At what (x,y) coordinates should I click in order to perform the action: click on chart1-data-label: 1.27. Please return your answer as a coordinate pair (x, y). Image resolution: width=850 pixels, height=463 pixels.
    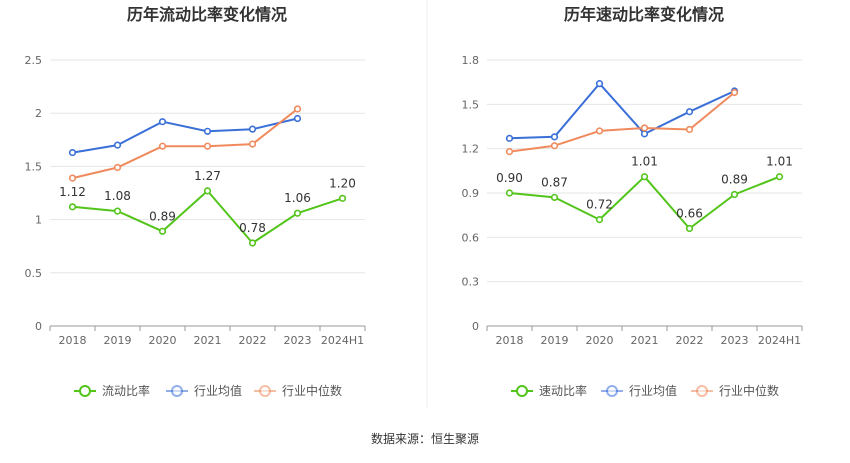
    Looking at the image, I should click on (207, 176).